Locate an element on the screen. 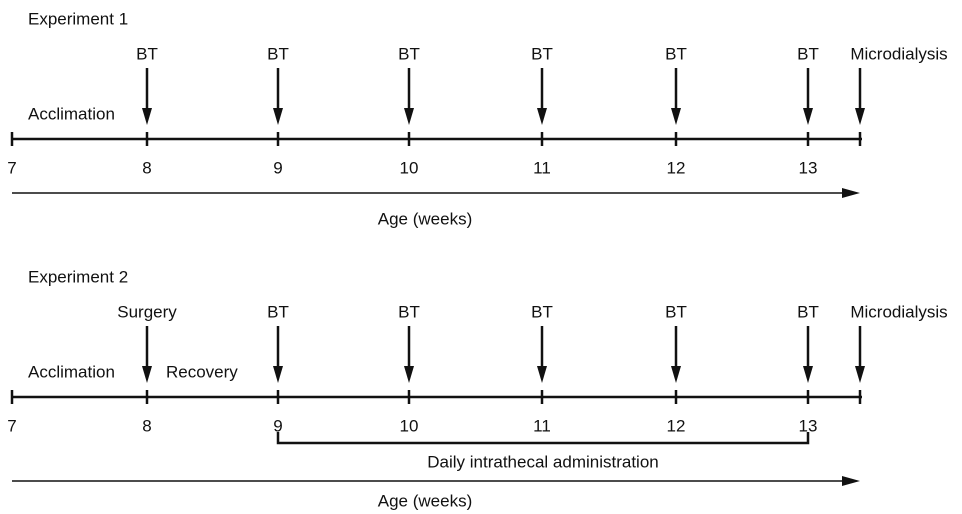 The image size is (962, 514). event-label: Surgery is located at coordinates (147, 311).